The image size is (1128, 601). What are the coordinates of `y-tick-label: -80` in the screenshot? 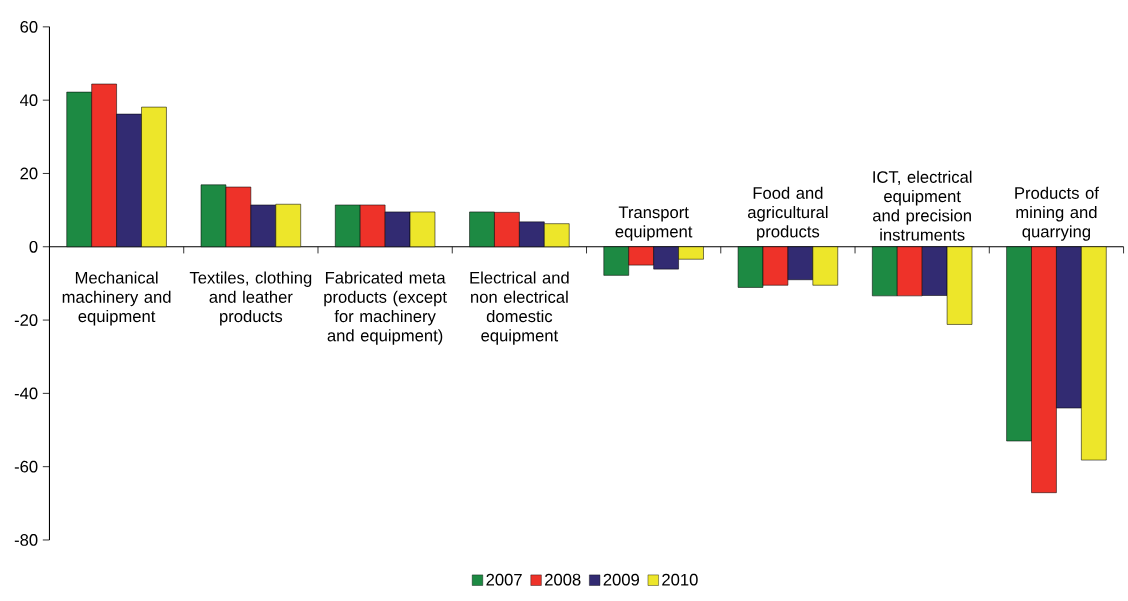 It's located at (26, 539).